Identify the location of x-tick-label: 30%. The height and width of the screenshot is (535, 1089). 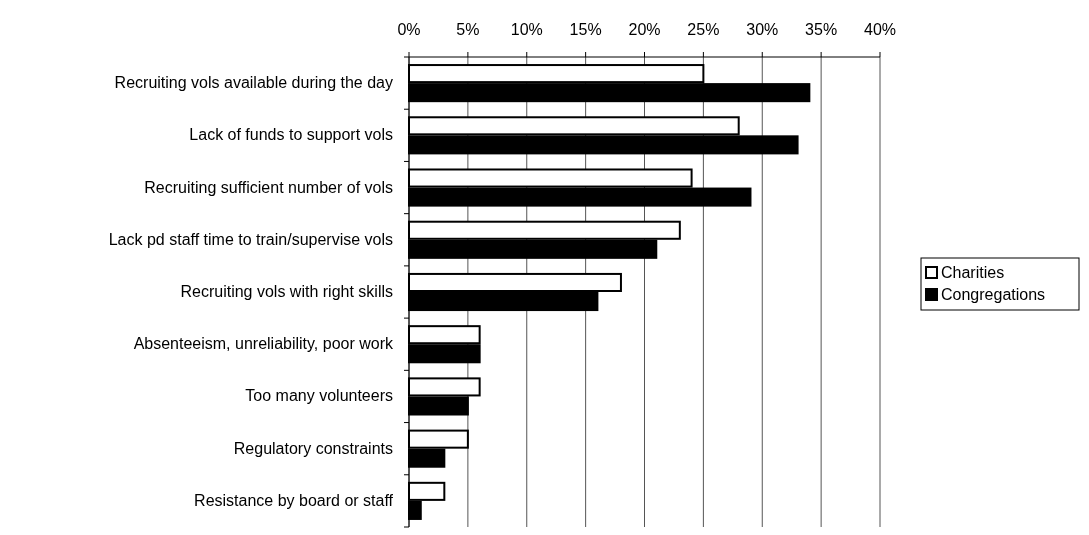
(762, 29).